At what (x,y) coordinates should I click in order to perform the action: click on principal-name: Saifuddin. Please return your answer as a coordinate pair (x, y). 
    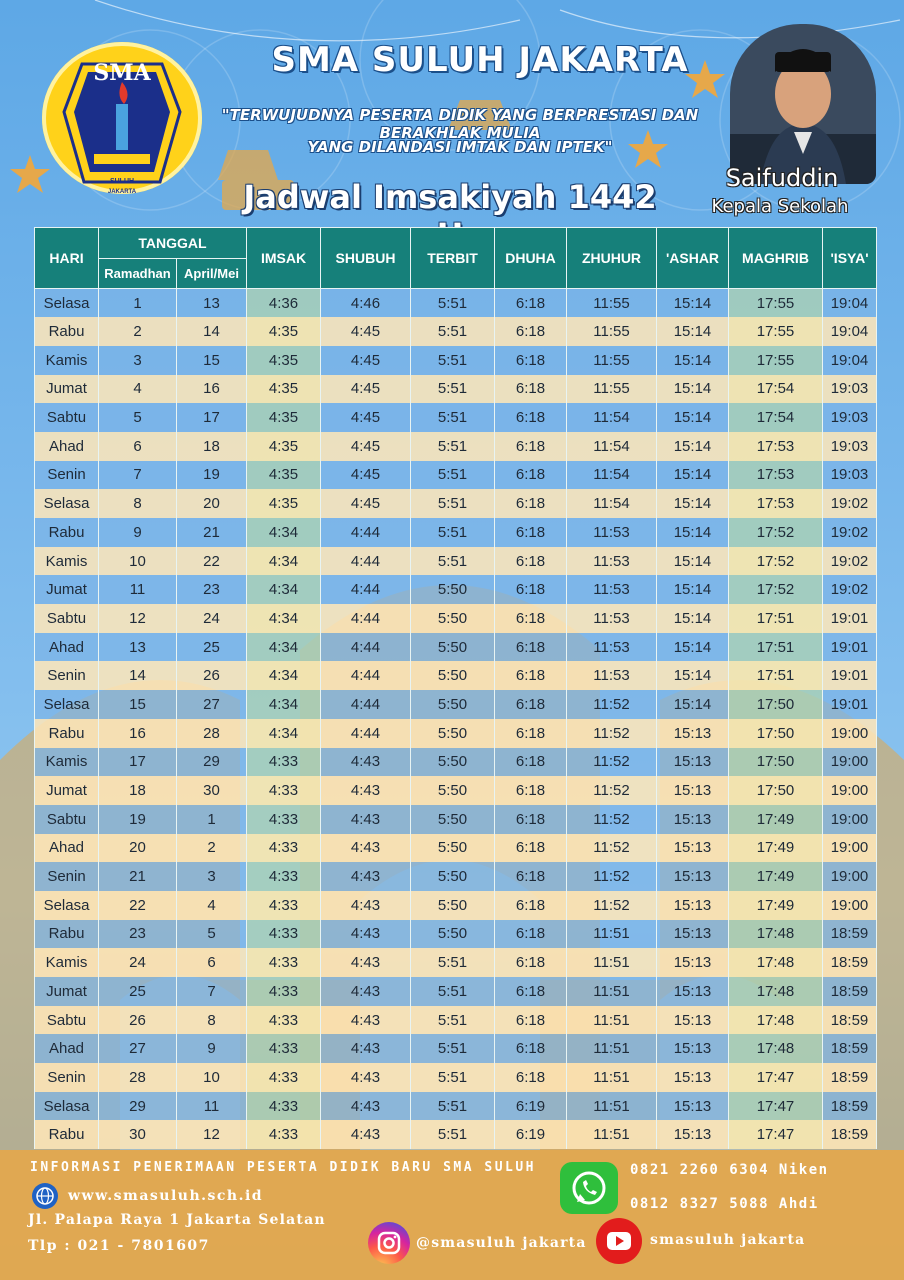
    Looking at the image, I should click on (782, 178).